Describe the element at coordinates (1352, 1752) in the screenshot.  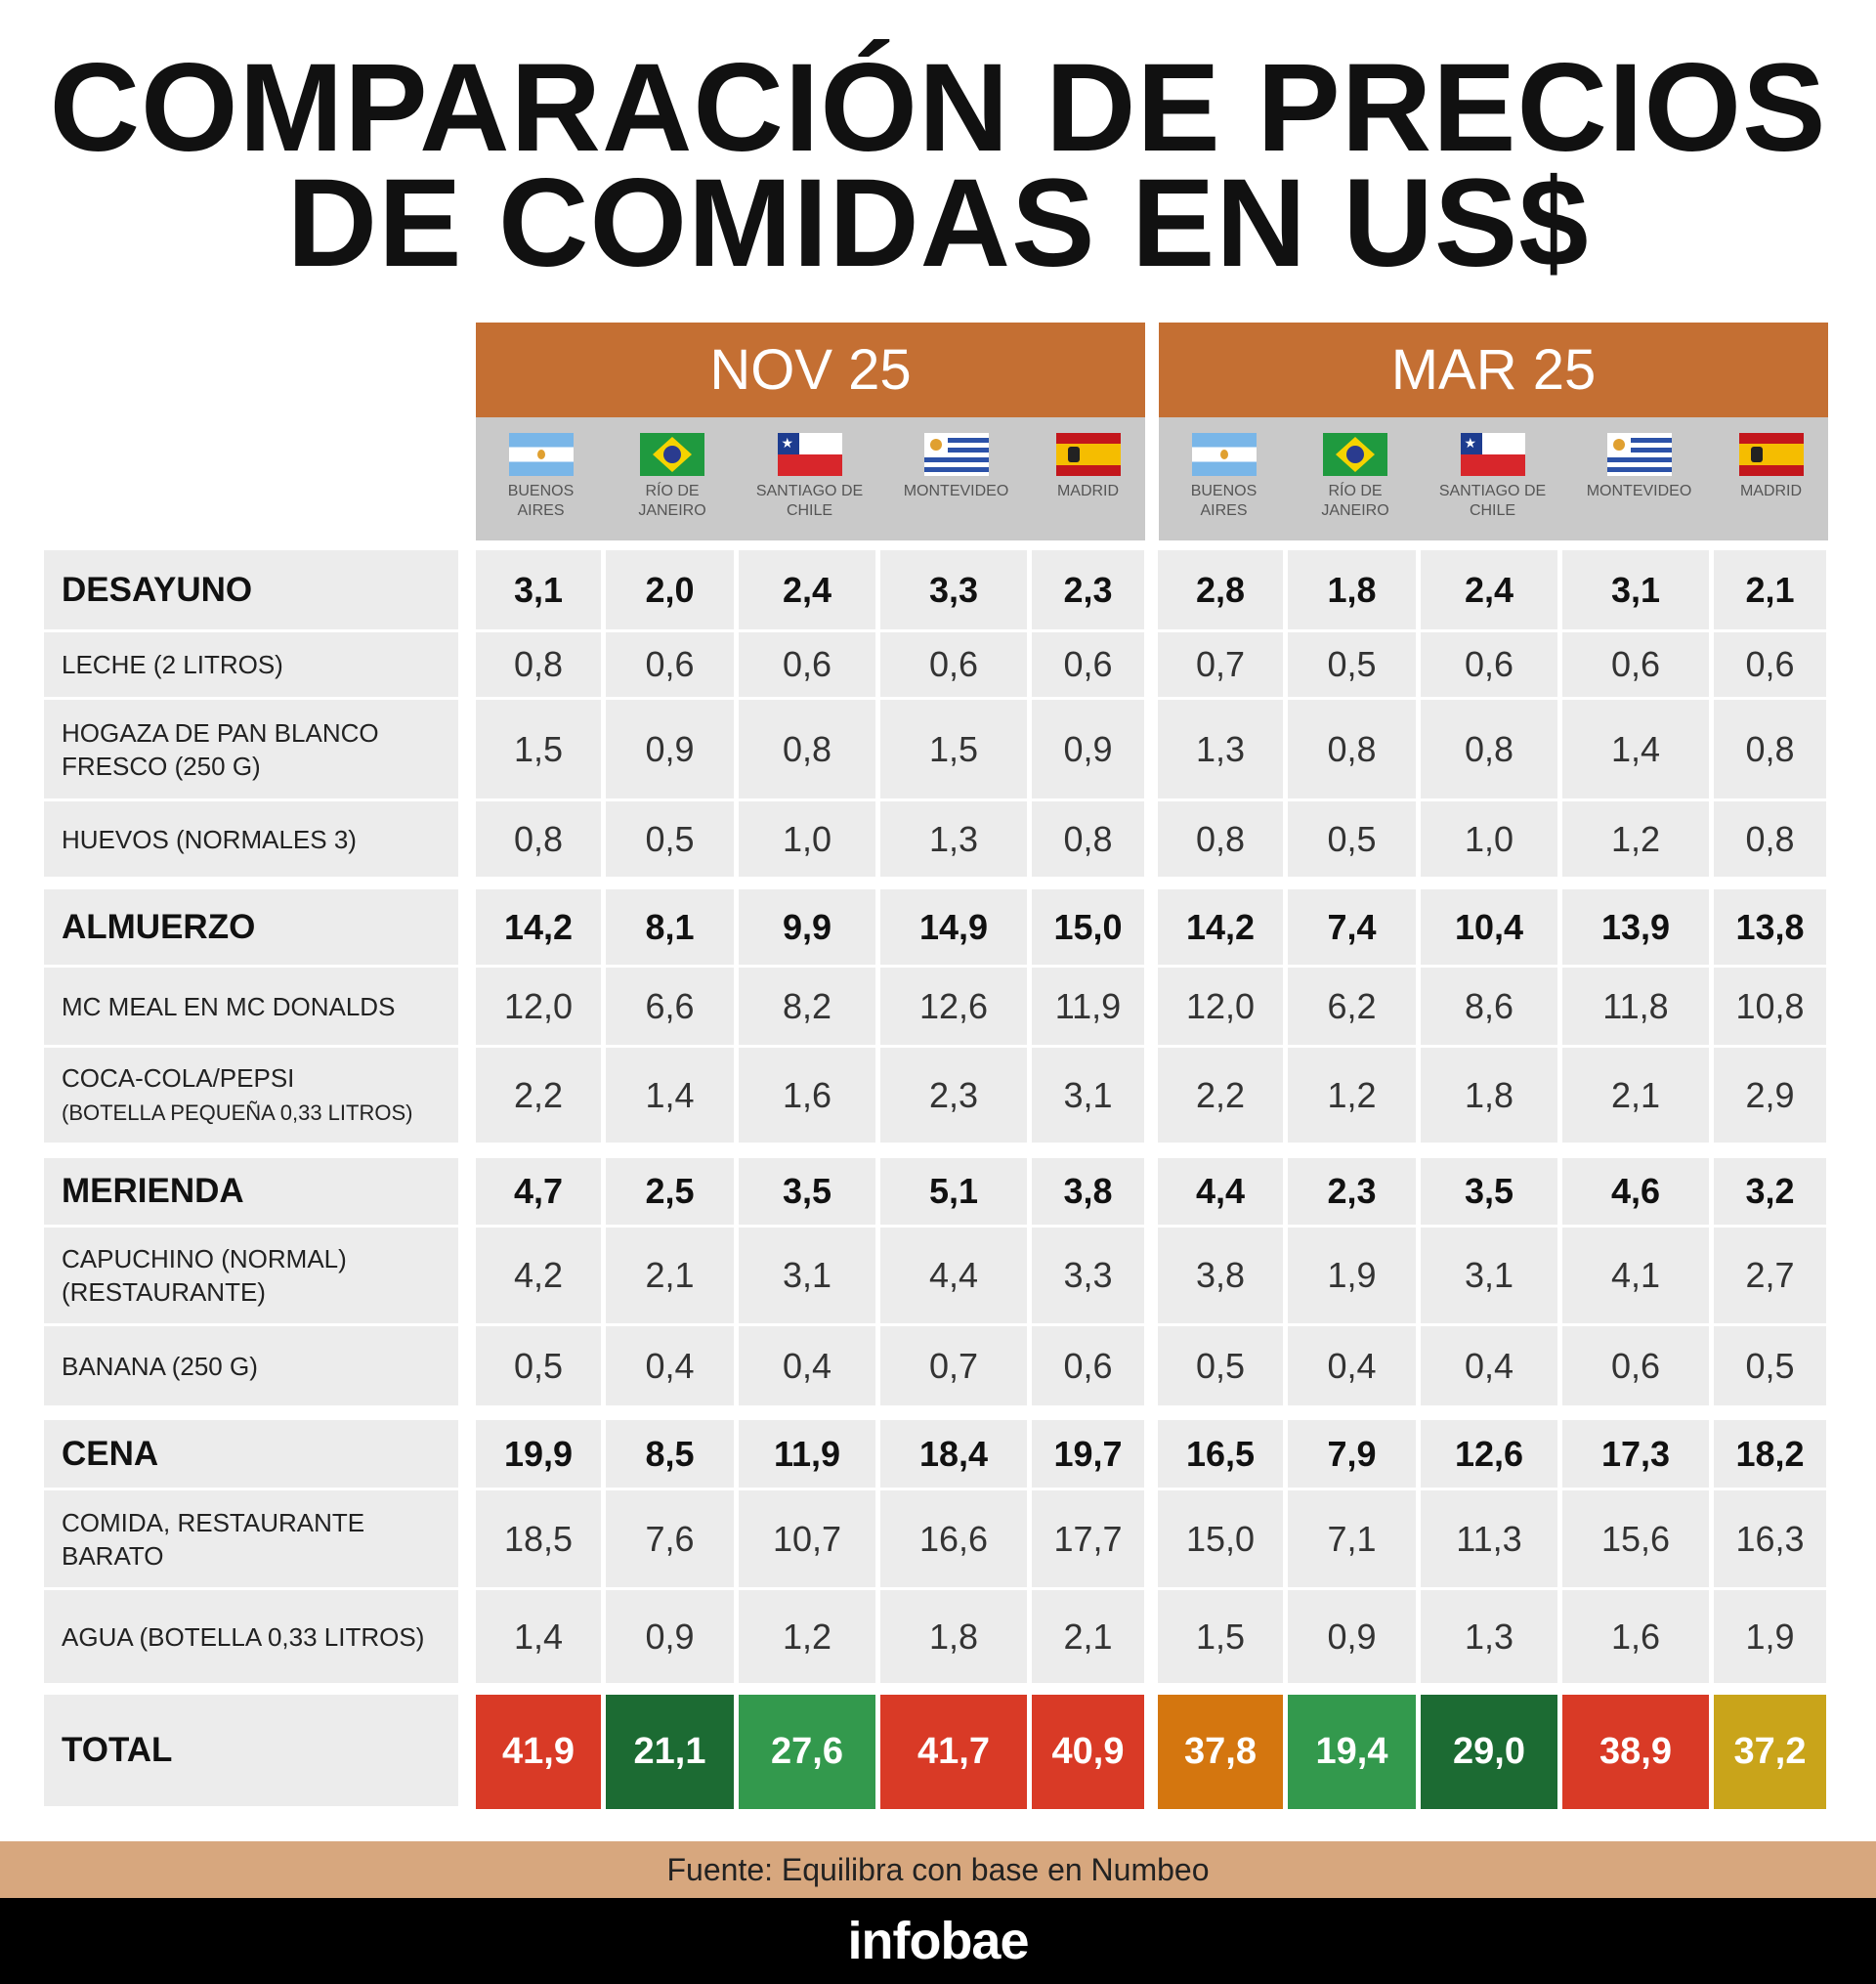
I see `total-cell: 19,4` at that location.